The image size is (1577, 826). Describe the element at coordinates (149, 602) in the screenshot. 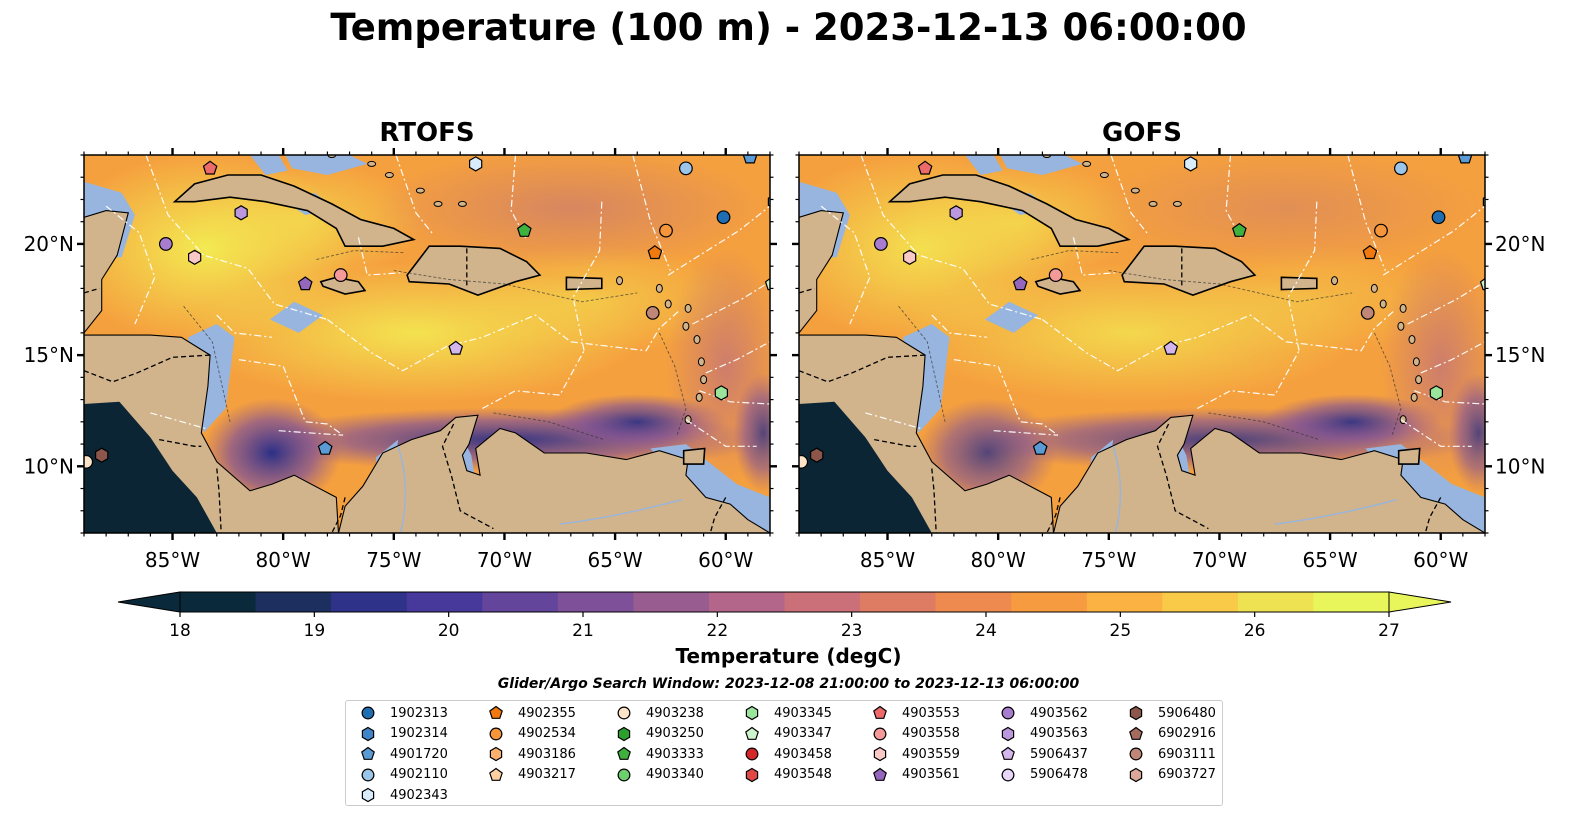

I see `colorbar-extend-low` at that location.